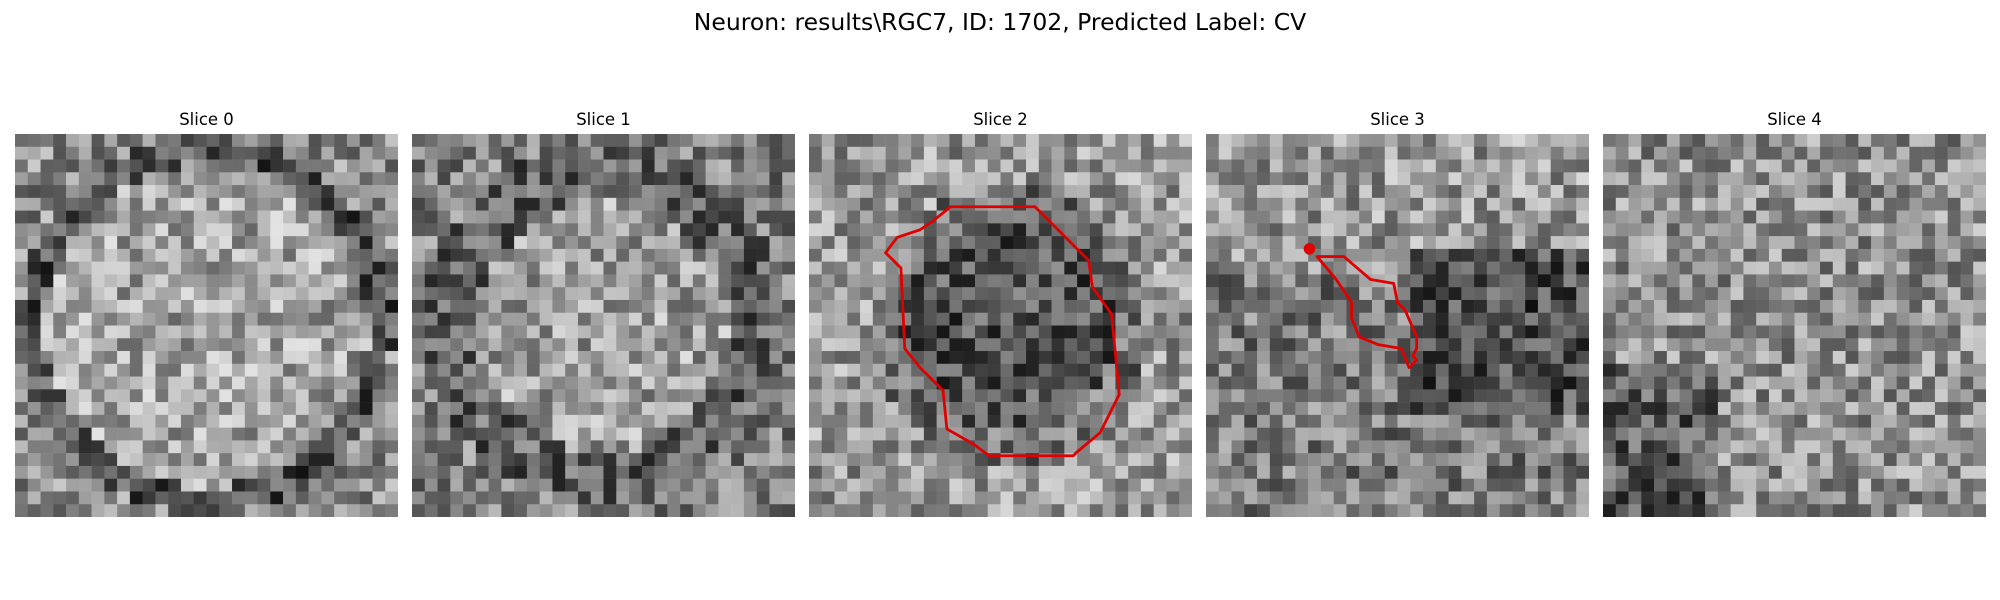 This screenshot has height=600, width=2000. Describe the element at coordinates (1397, 119) in the screenshot. I see `panel-title: Slice 3` at that location.